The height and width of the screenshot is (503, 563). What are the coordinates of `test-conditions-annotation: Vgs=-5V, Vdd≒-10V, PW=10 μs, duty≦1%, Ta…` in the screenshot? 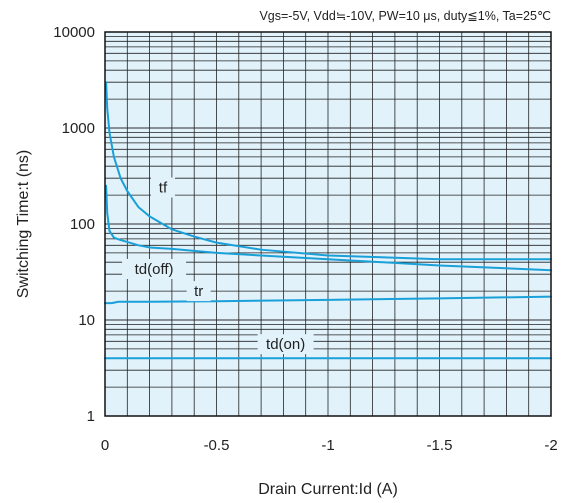 It's located at (405, 16).